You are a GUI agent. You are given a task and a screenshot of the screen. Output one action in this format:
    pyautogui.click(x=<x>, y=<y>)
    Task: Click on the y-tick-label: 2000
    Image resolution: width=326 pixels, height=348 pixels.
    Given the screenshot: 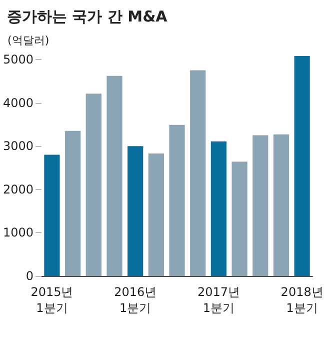 What is the action you would take?
    pyautogui.click(x=18, y=189)
    